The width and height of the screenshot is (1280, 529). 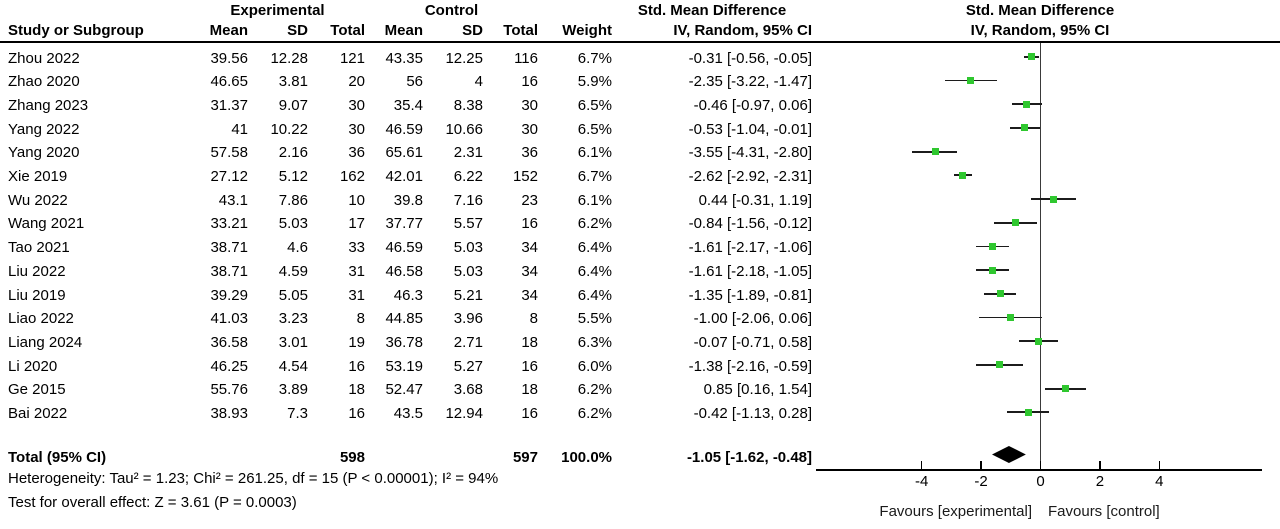 What do you see at coordinates (229, 153) in the screenshot?
I see `cell-mean-exp: 57.58` at bounding box center [229, 153].